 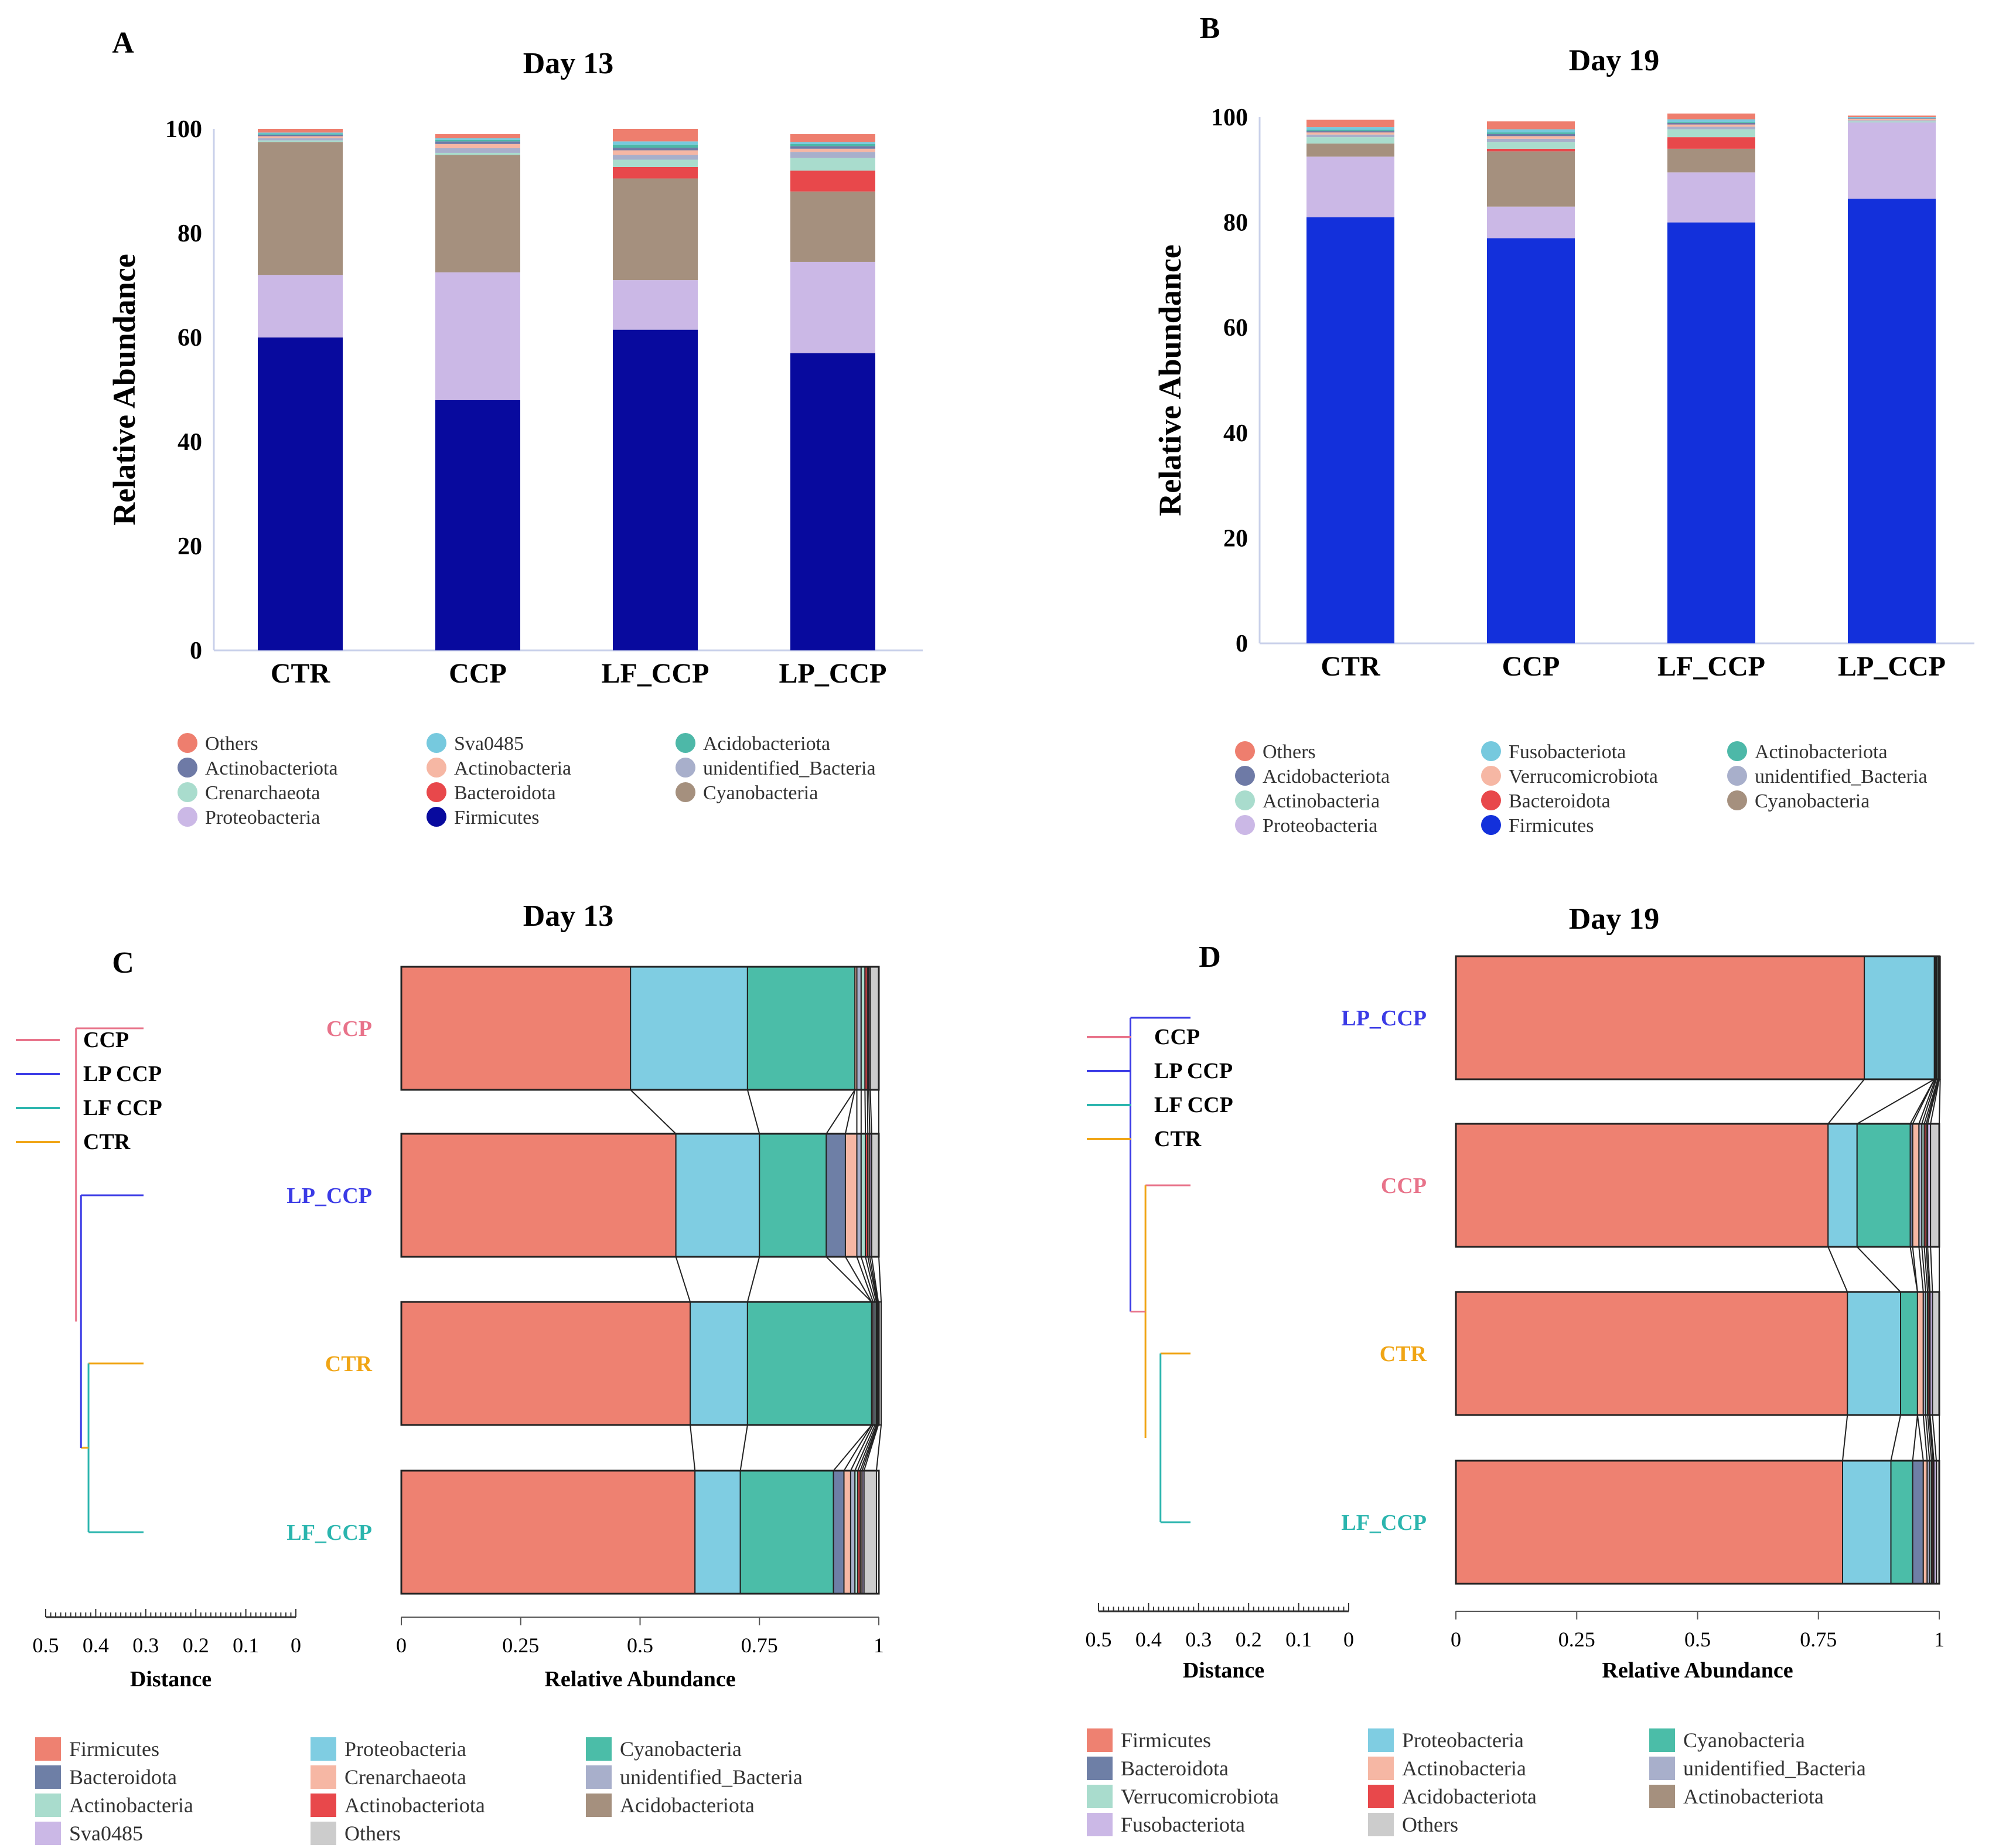 I want to click on legend-label: Acidobacteriota, so click(x=1469, y=1796).